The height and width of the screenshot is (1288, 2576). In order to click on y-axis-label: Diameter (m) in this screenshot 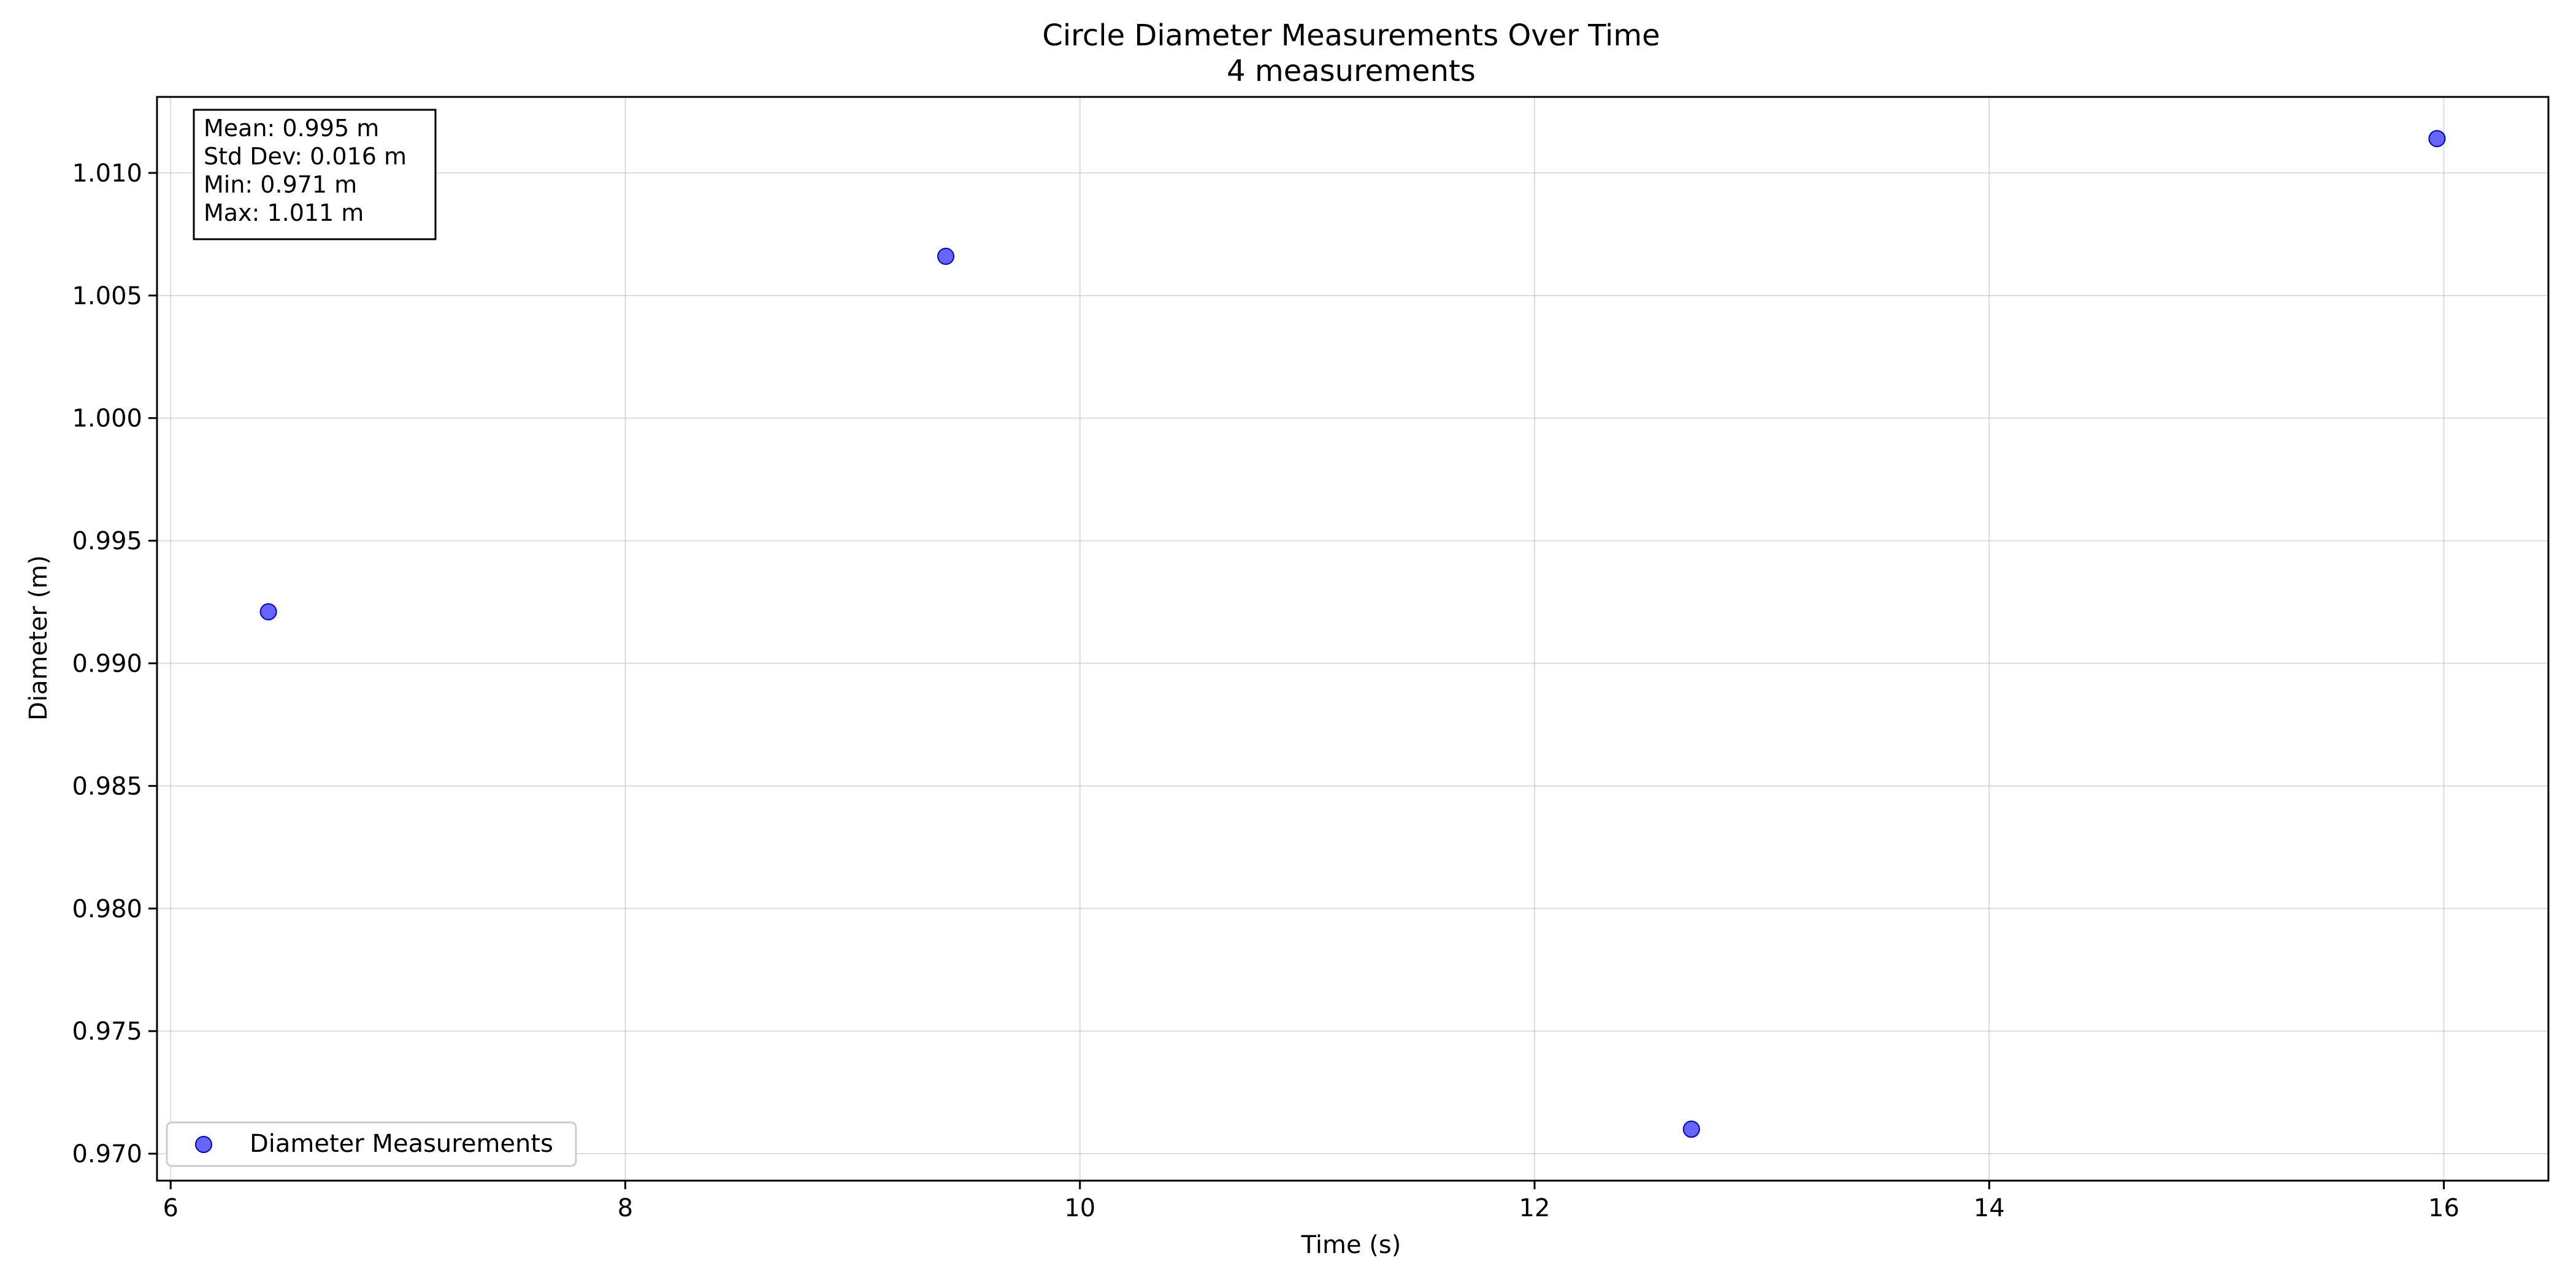, I will do `click(39, 638)`.